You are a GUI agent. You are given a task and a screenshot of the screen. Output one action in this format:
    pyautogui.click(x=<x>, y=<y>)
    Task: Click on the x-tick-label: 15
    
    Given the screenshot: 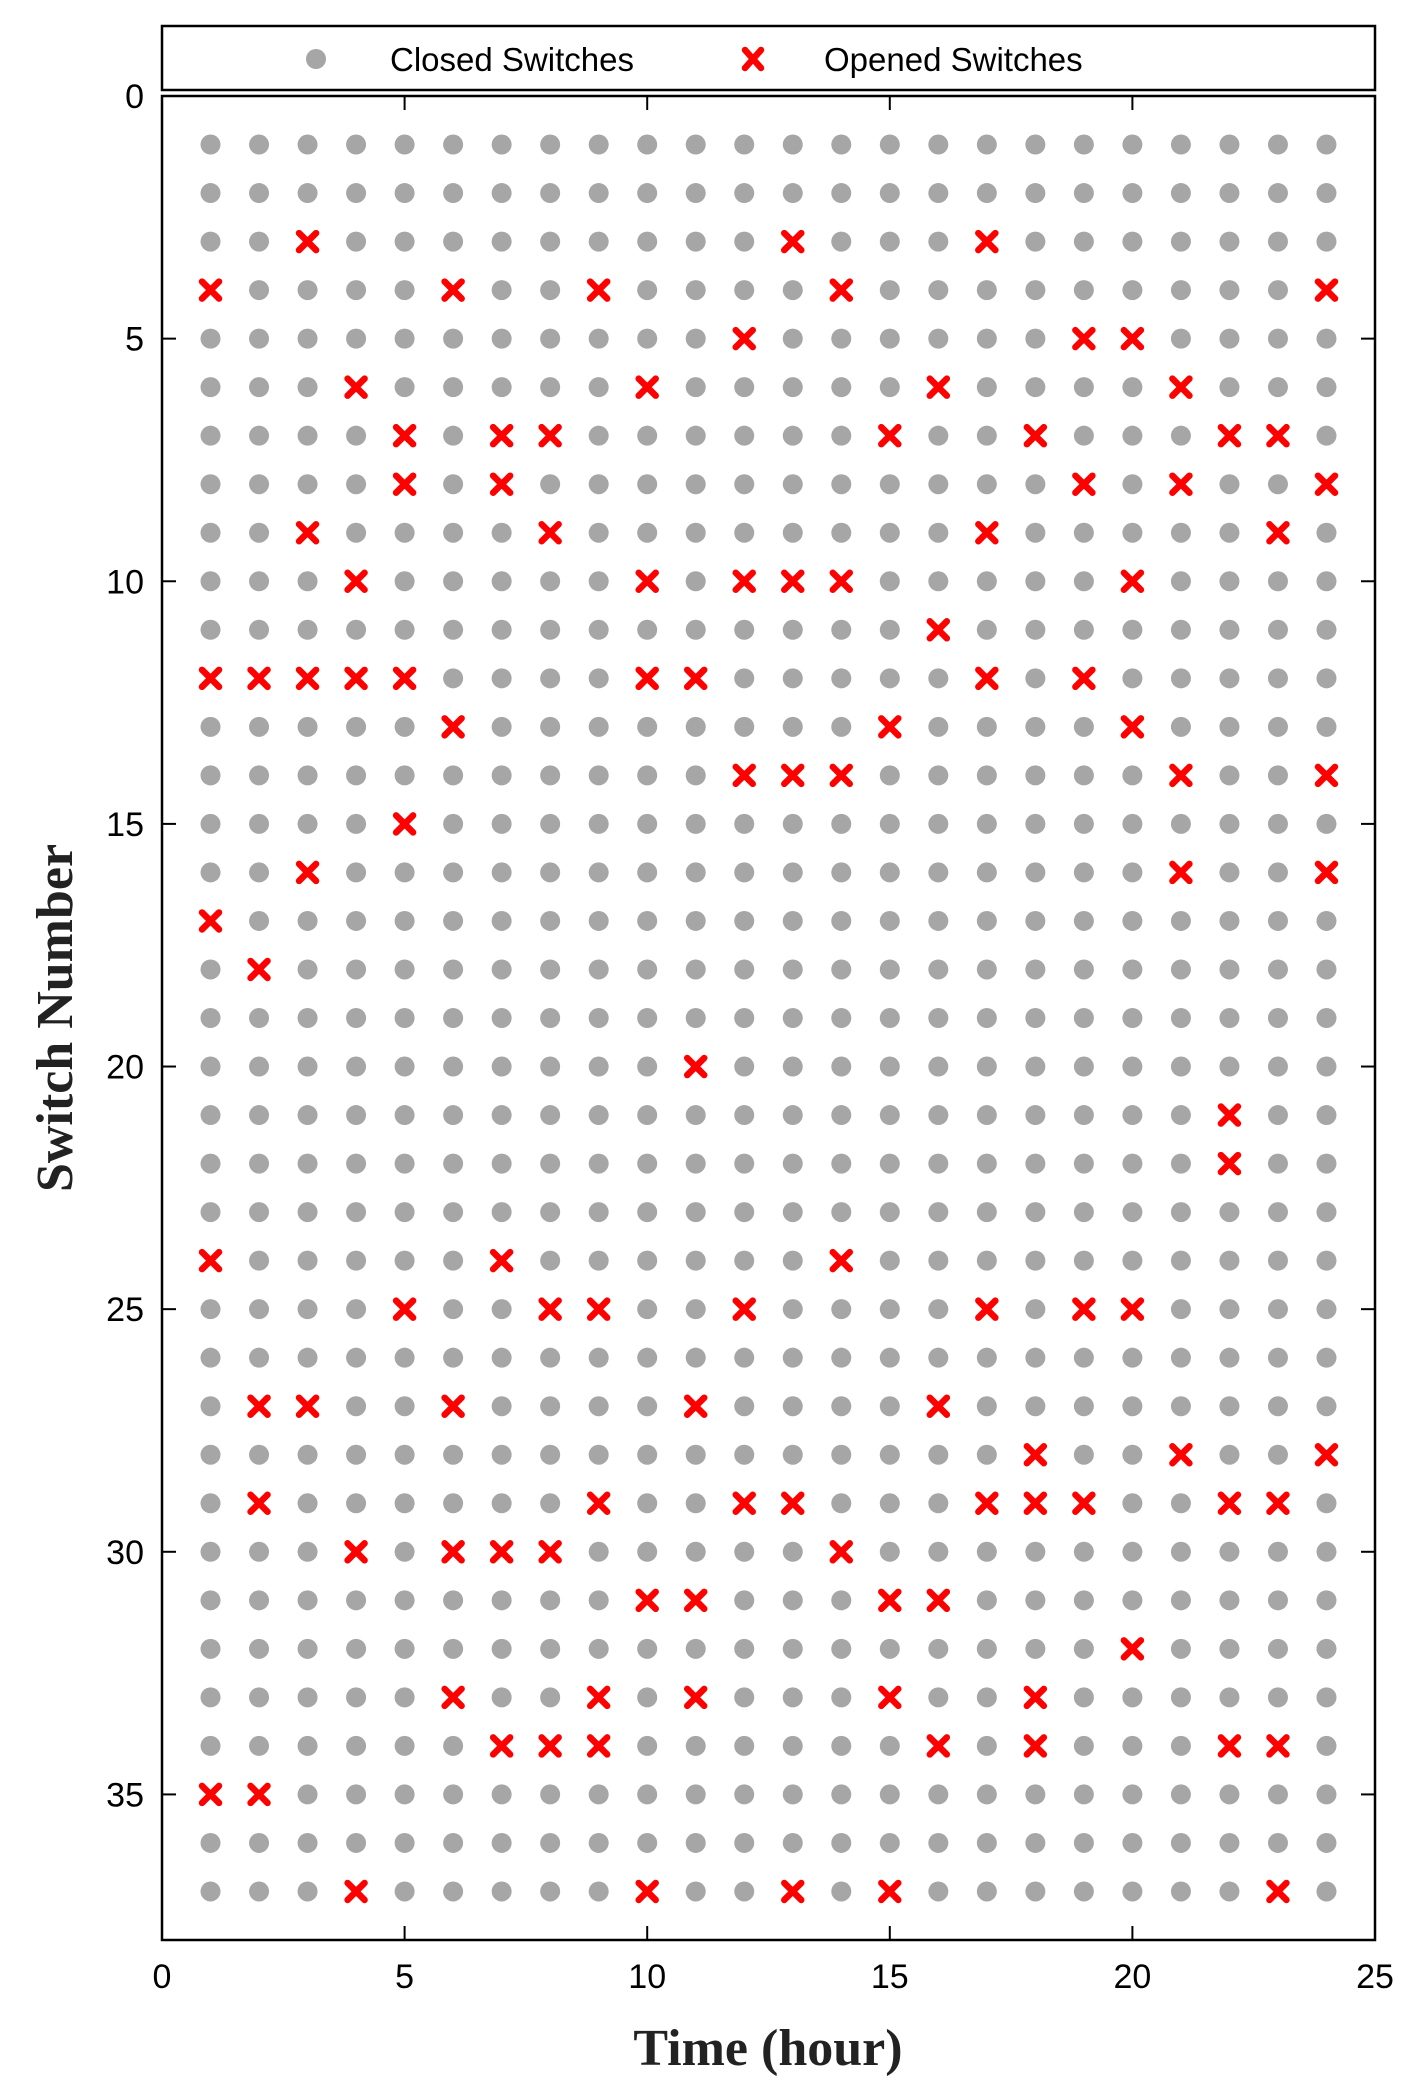 What is the action you would take?
    pyautogui.click(x=890, y=1977)
    